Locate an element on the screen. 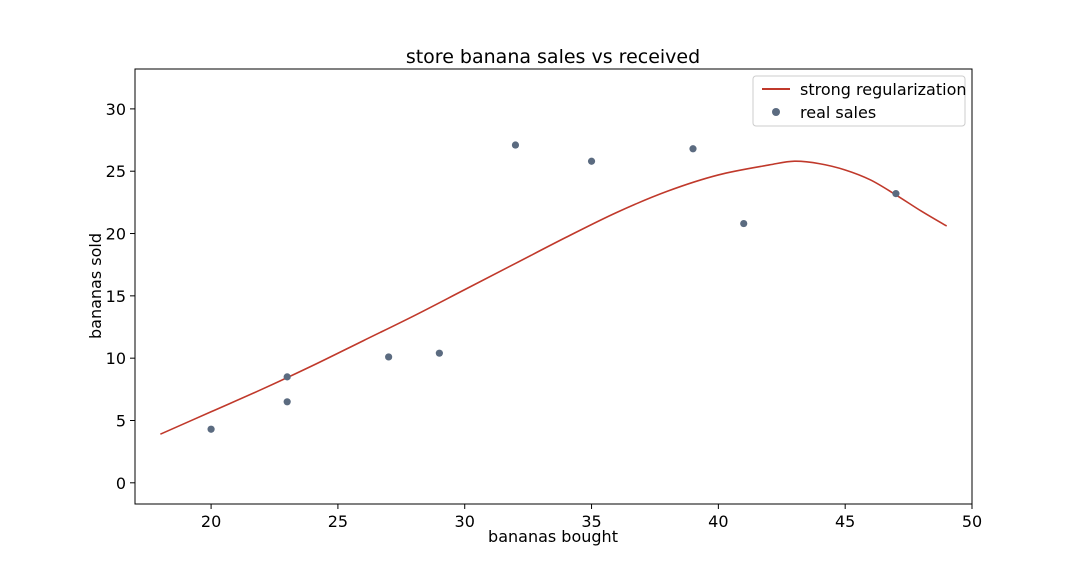 This screenshot has width=1080, height=576. y-tick-label: 25 is located at coordinates (116, 171).